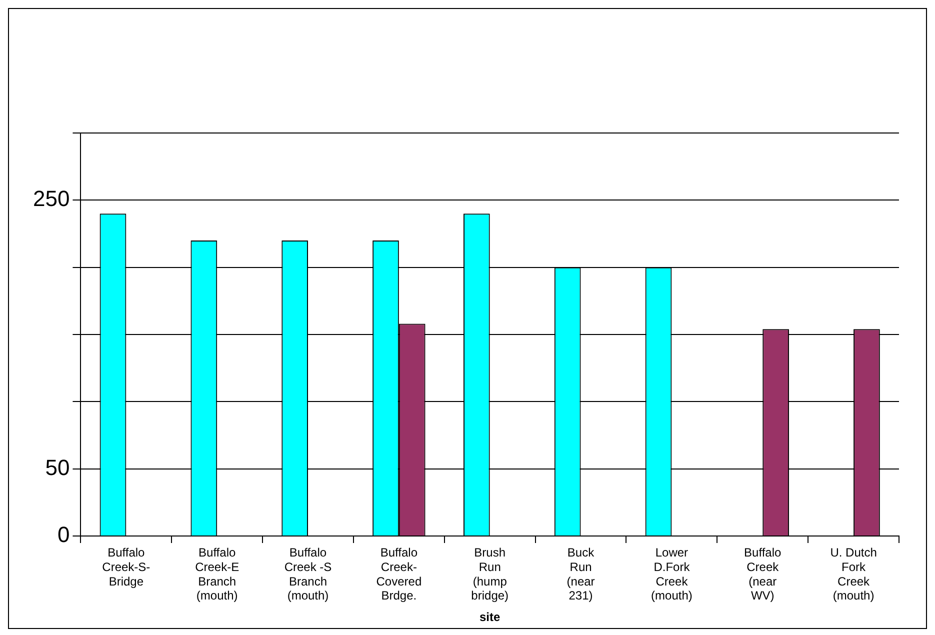 The image size is (935, 635). What do you see at coordinates (581, 574) in the screenshot?
I see `x-tick-label: Buck Run (near 231)` at bounding box center [581, 574].